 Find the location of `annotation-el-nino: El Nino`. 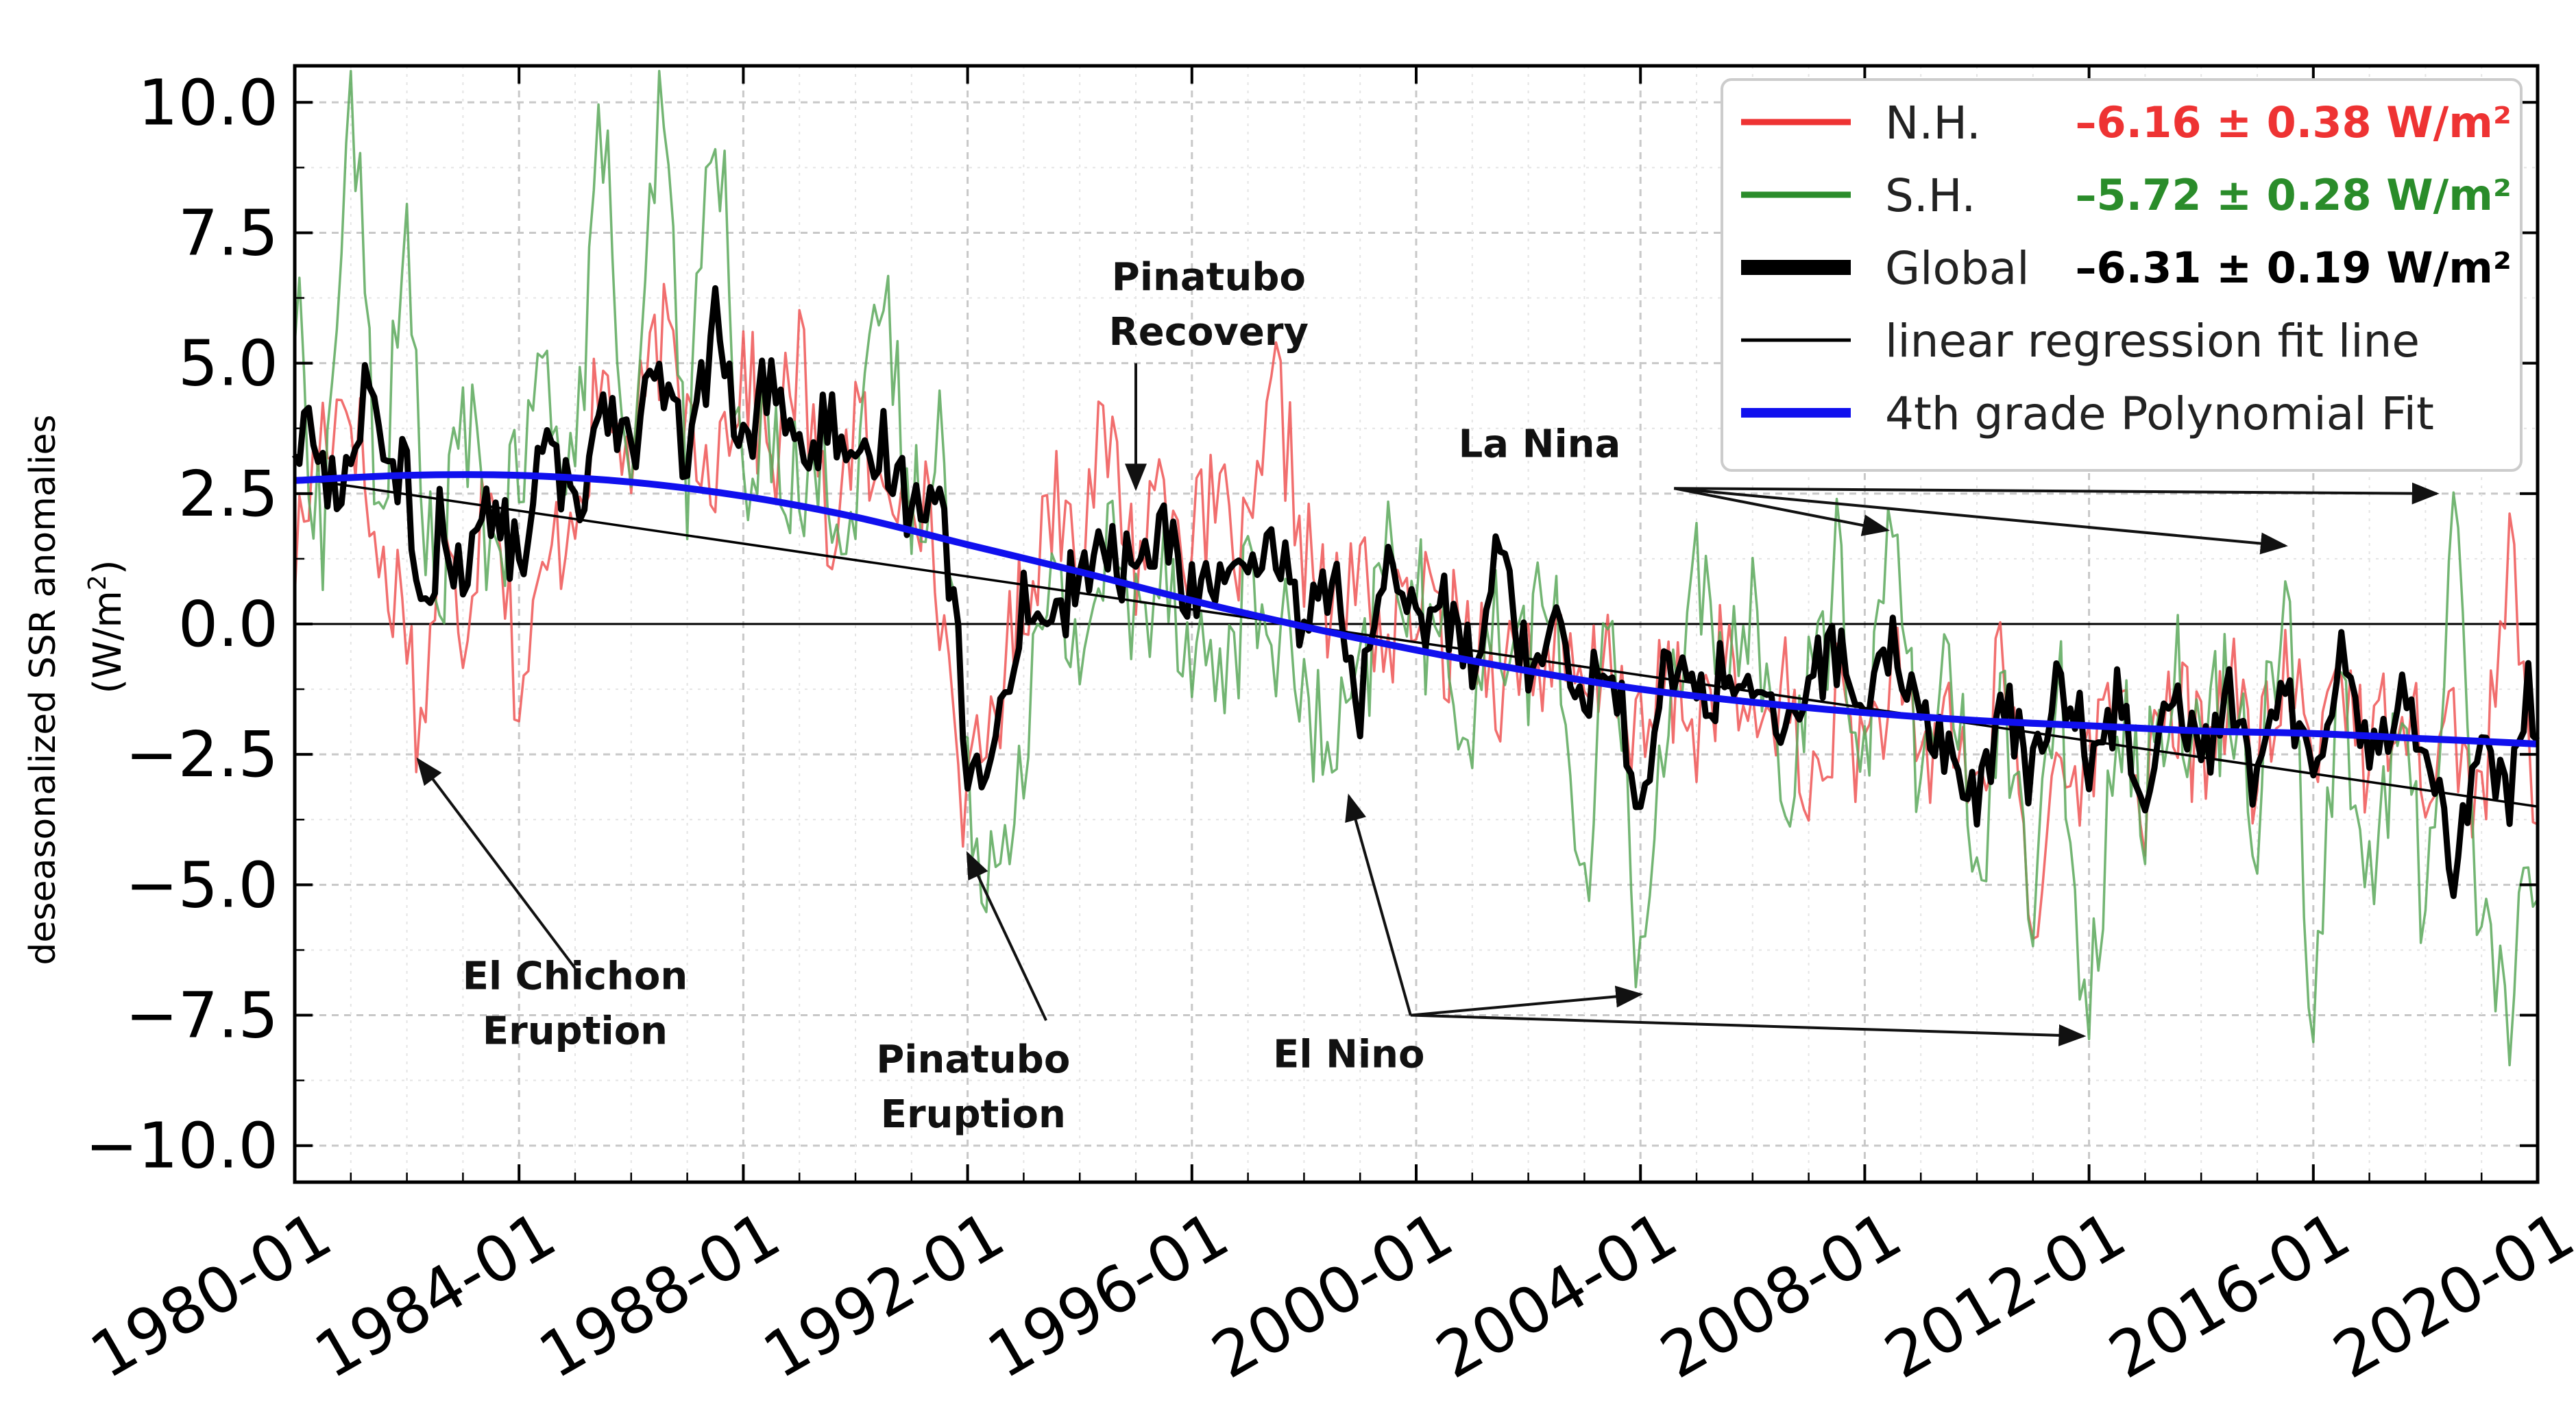

annotation-el-nino: El Nino is located at coordinates (1680, 935).